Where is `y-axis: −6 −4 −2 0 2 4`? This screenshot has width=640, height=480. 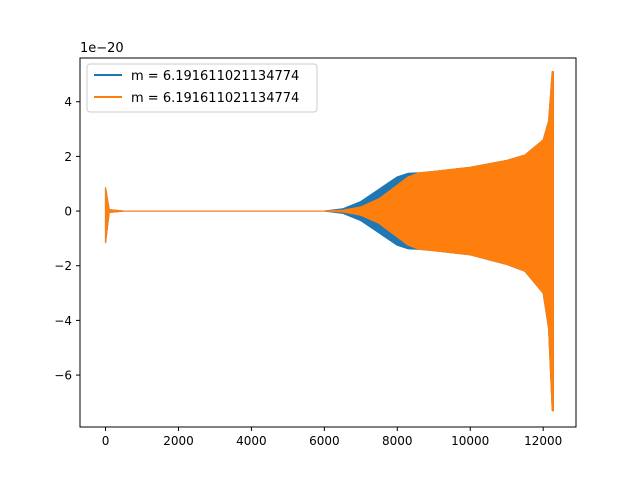 y-axis: −6 −4 −2 0 2 4 is located at coordinates (67, 239).